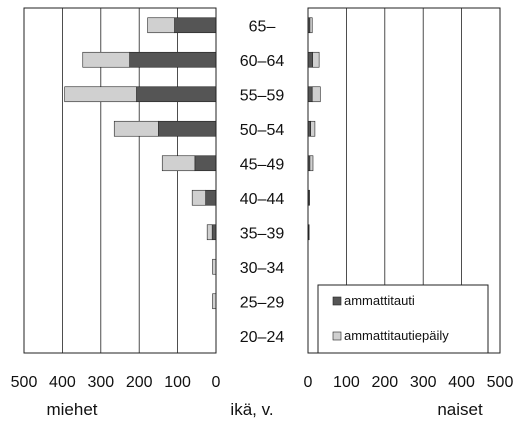  I want to click on women-tick-label: 400, so click(461, 382).